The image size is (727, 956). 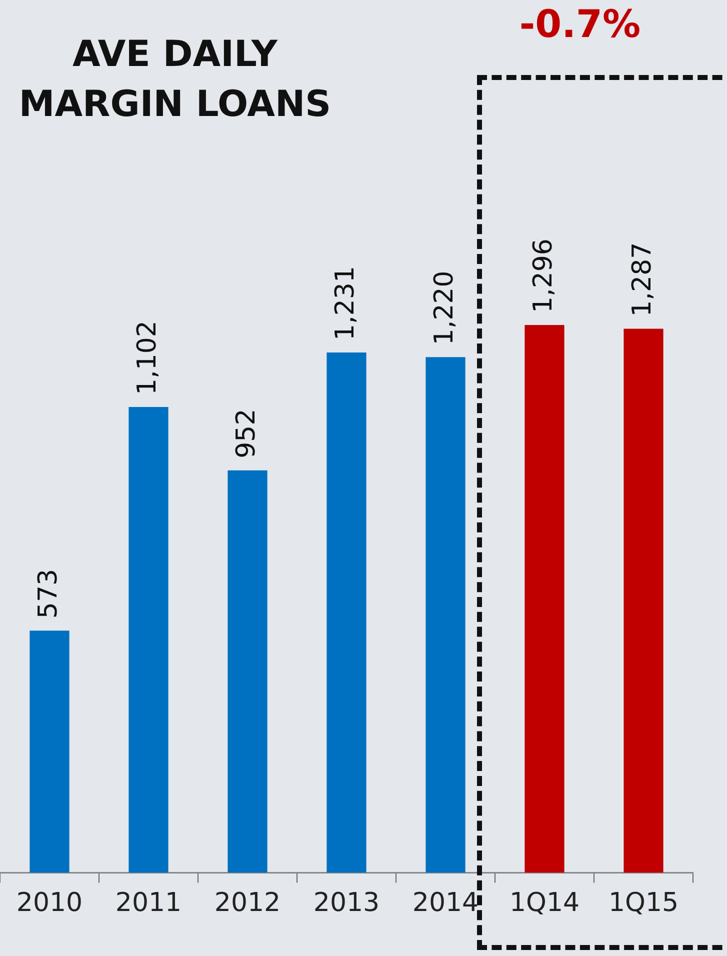 What do you see at coordinates (49, 903) in the screenshot?
I see `x-tick-label: 2010` at bounding box center [49, 903].